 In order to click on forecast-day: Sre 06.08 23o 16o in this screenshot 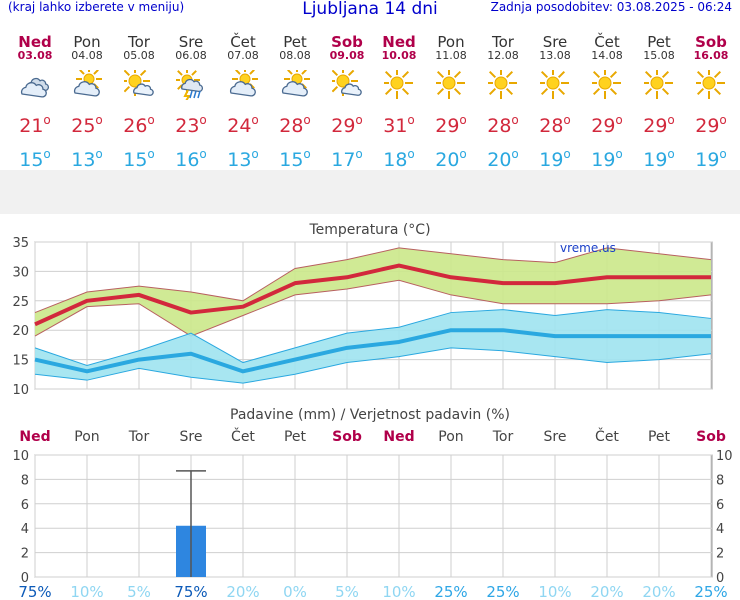, I will do `click(191, 102)`.